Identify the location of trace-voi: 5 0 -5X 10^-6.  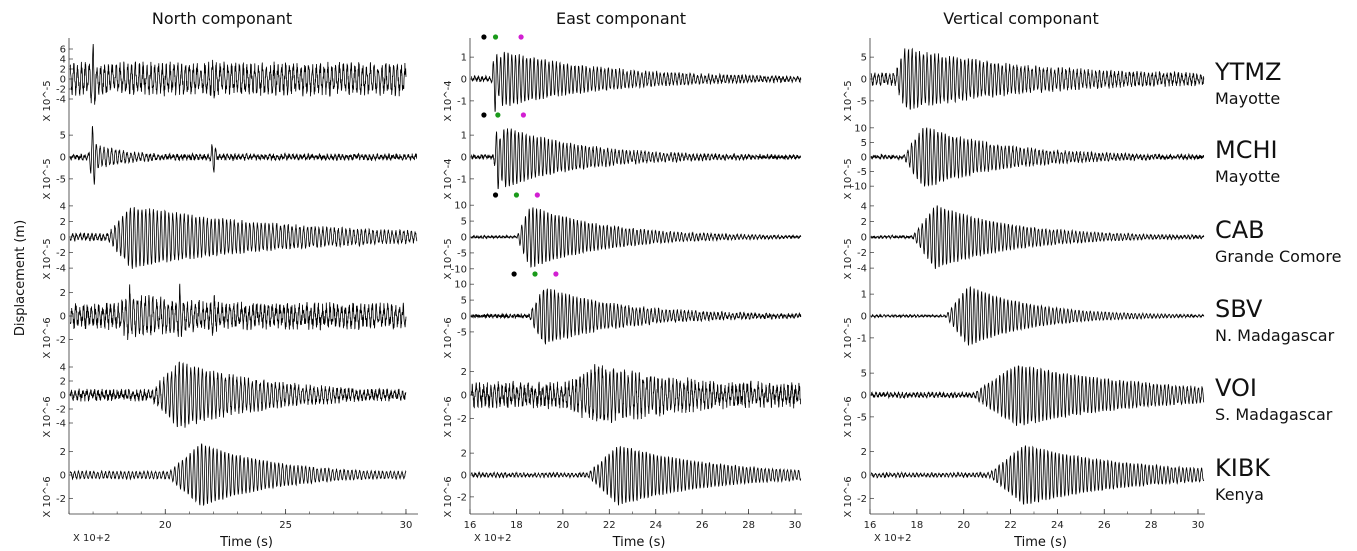
(1024, 401).